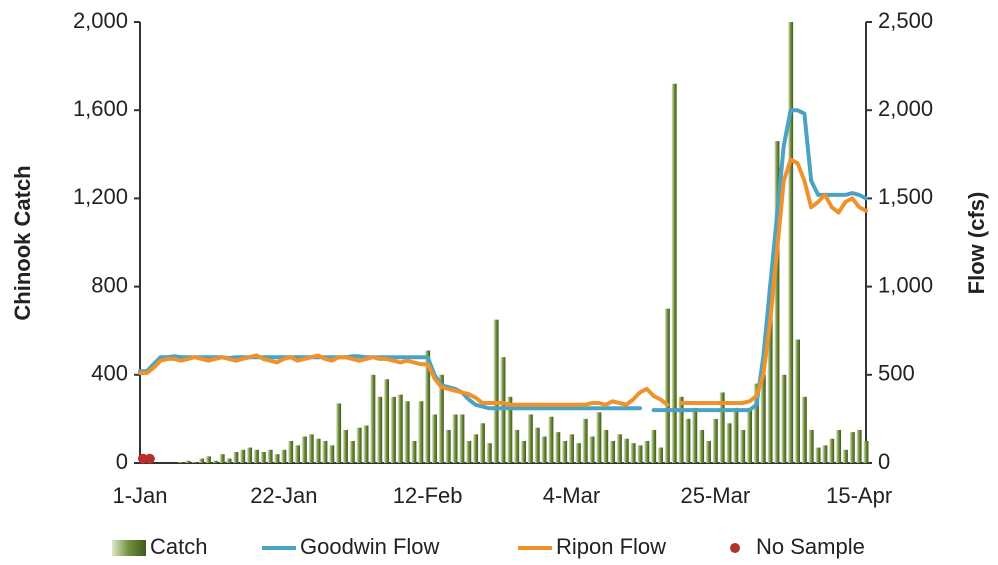  I want to click on y-tick-label: 0, so click(122, 461).